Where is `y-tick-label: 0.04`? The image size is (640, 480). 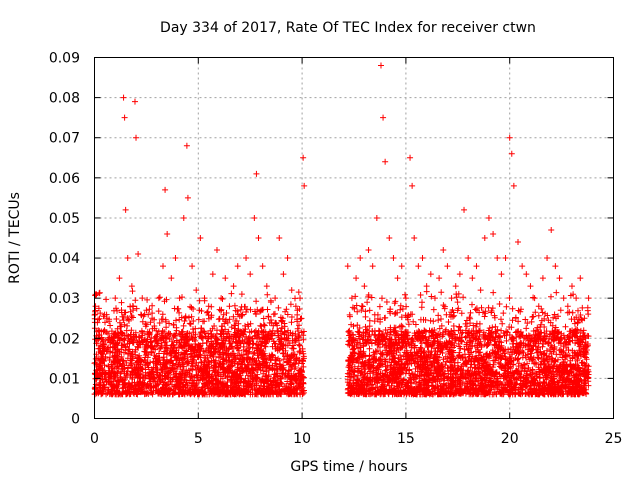 y-tick-label: 0.04 is located at coordinates (64, 259).